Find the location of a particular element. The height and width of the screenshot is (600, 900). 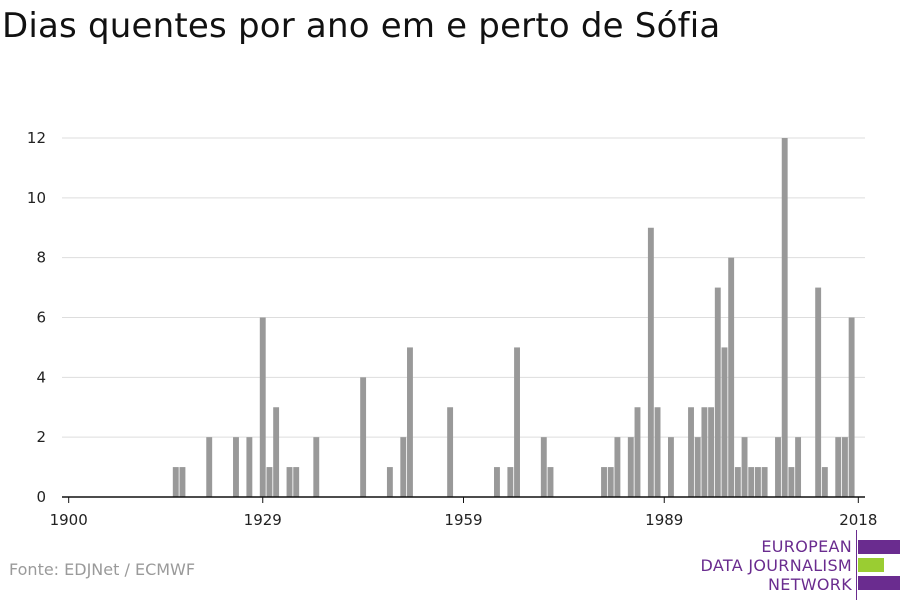

logo-divider is located at coordinates (856, 565).